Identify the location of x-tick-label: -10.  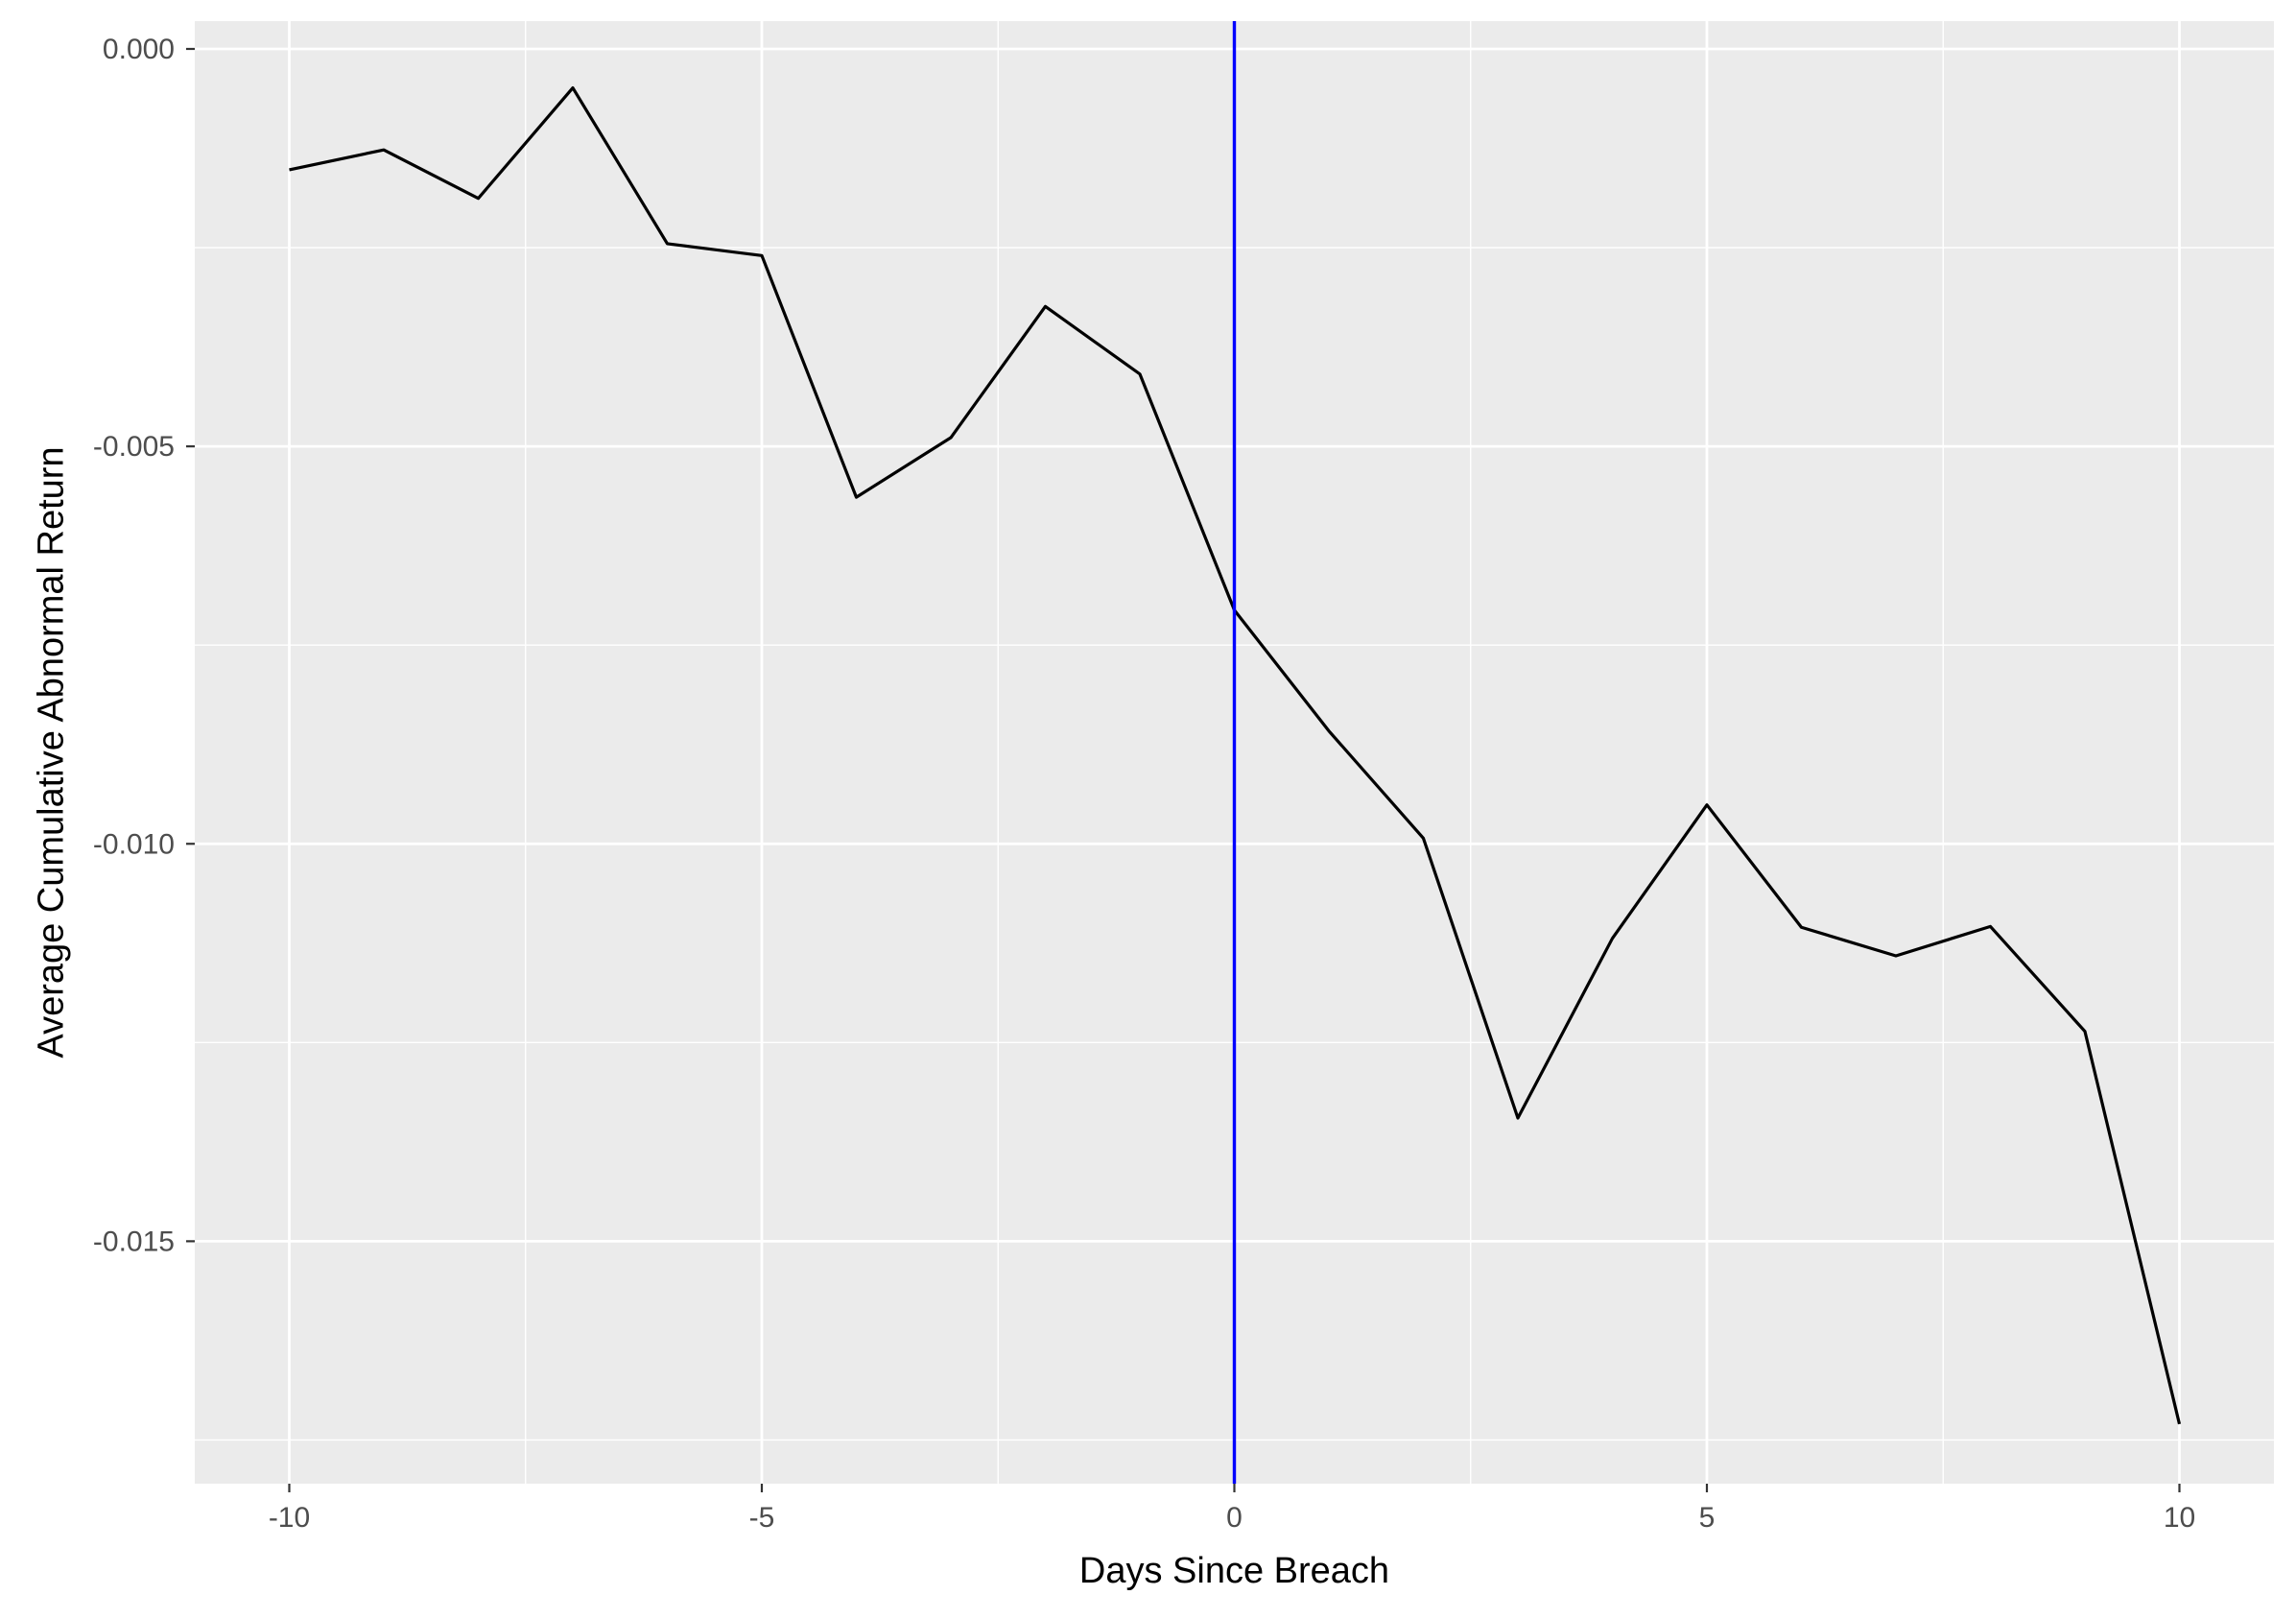
(289, 1518).